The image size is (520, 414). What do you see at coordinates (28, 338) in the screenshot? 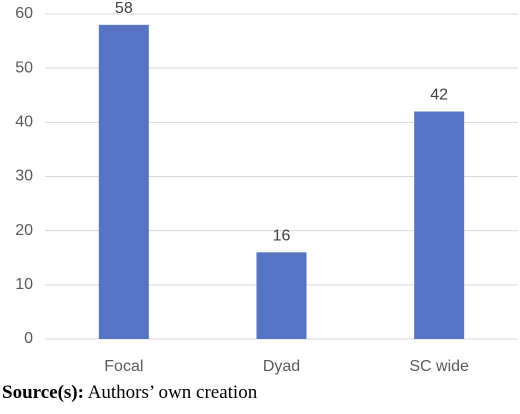
I see `y-tick-label: 0` at bounding box center [28, 338].